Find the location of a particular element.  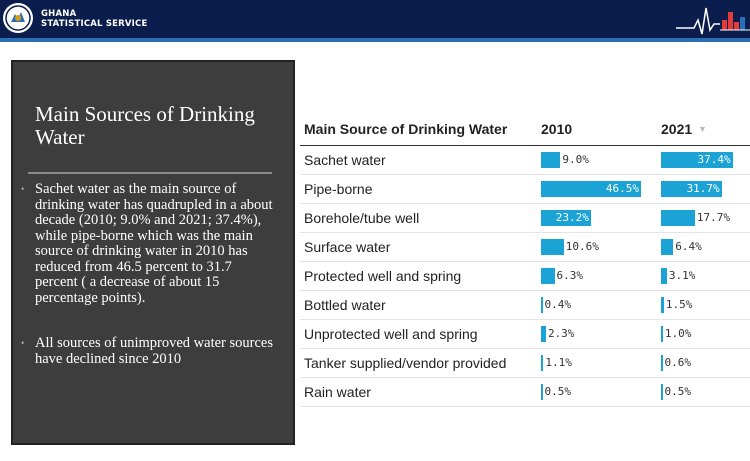

value-label-2021: 0.6% is located at coordinates (678, 362).